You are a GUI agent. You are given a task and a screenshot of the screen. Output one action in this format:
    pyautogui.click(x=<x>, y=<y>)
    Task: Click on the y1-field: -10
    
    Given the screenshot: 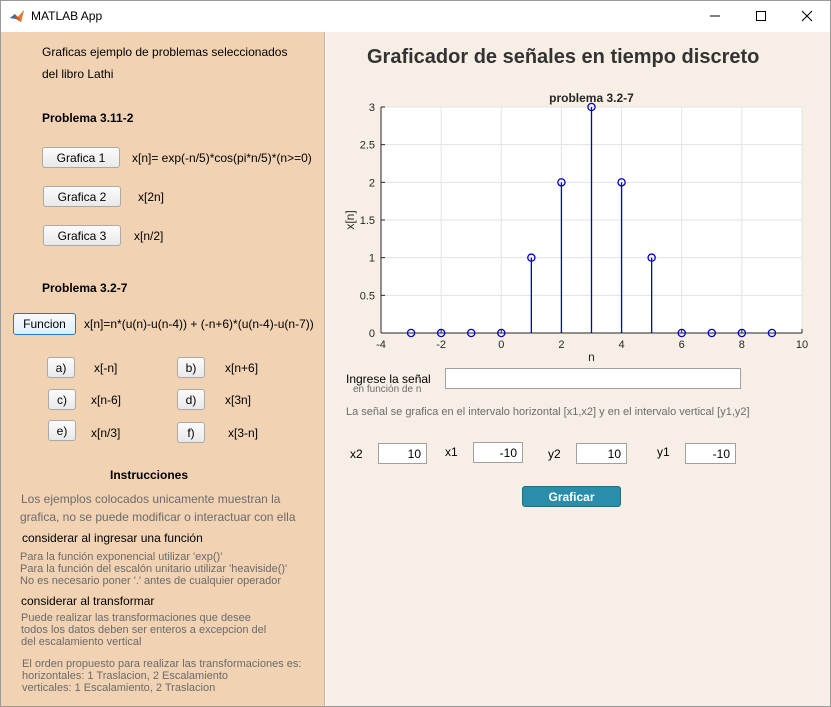 What is the action you would take?
    pyautogui.click(x=710, y=453)
    